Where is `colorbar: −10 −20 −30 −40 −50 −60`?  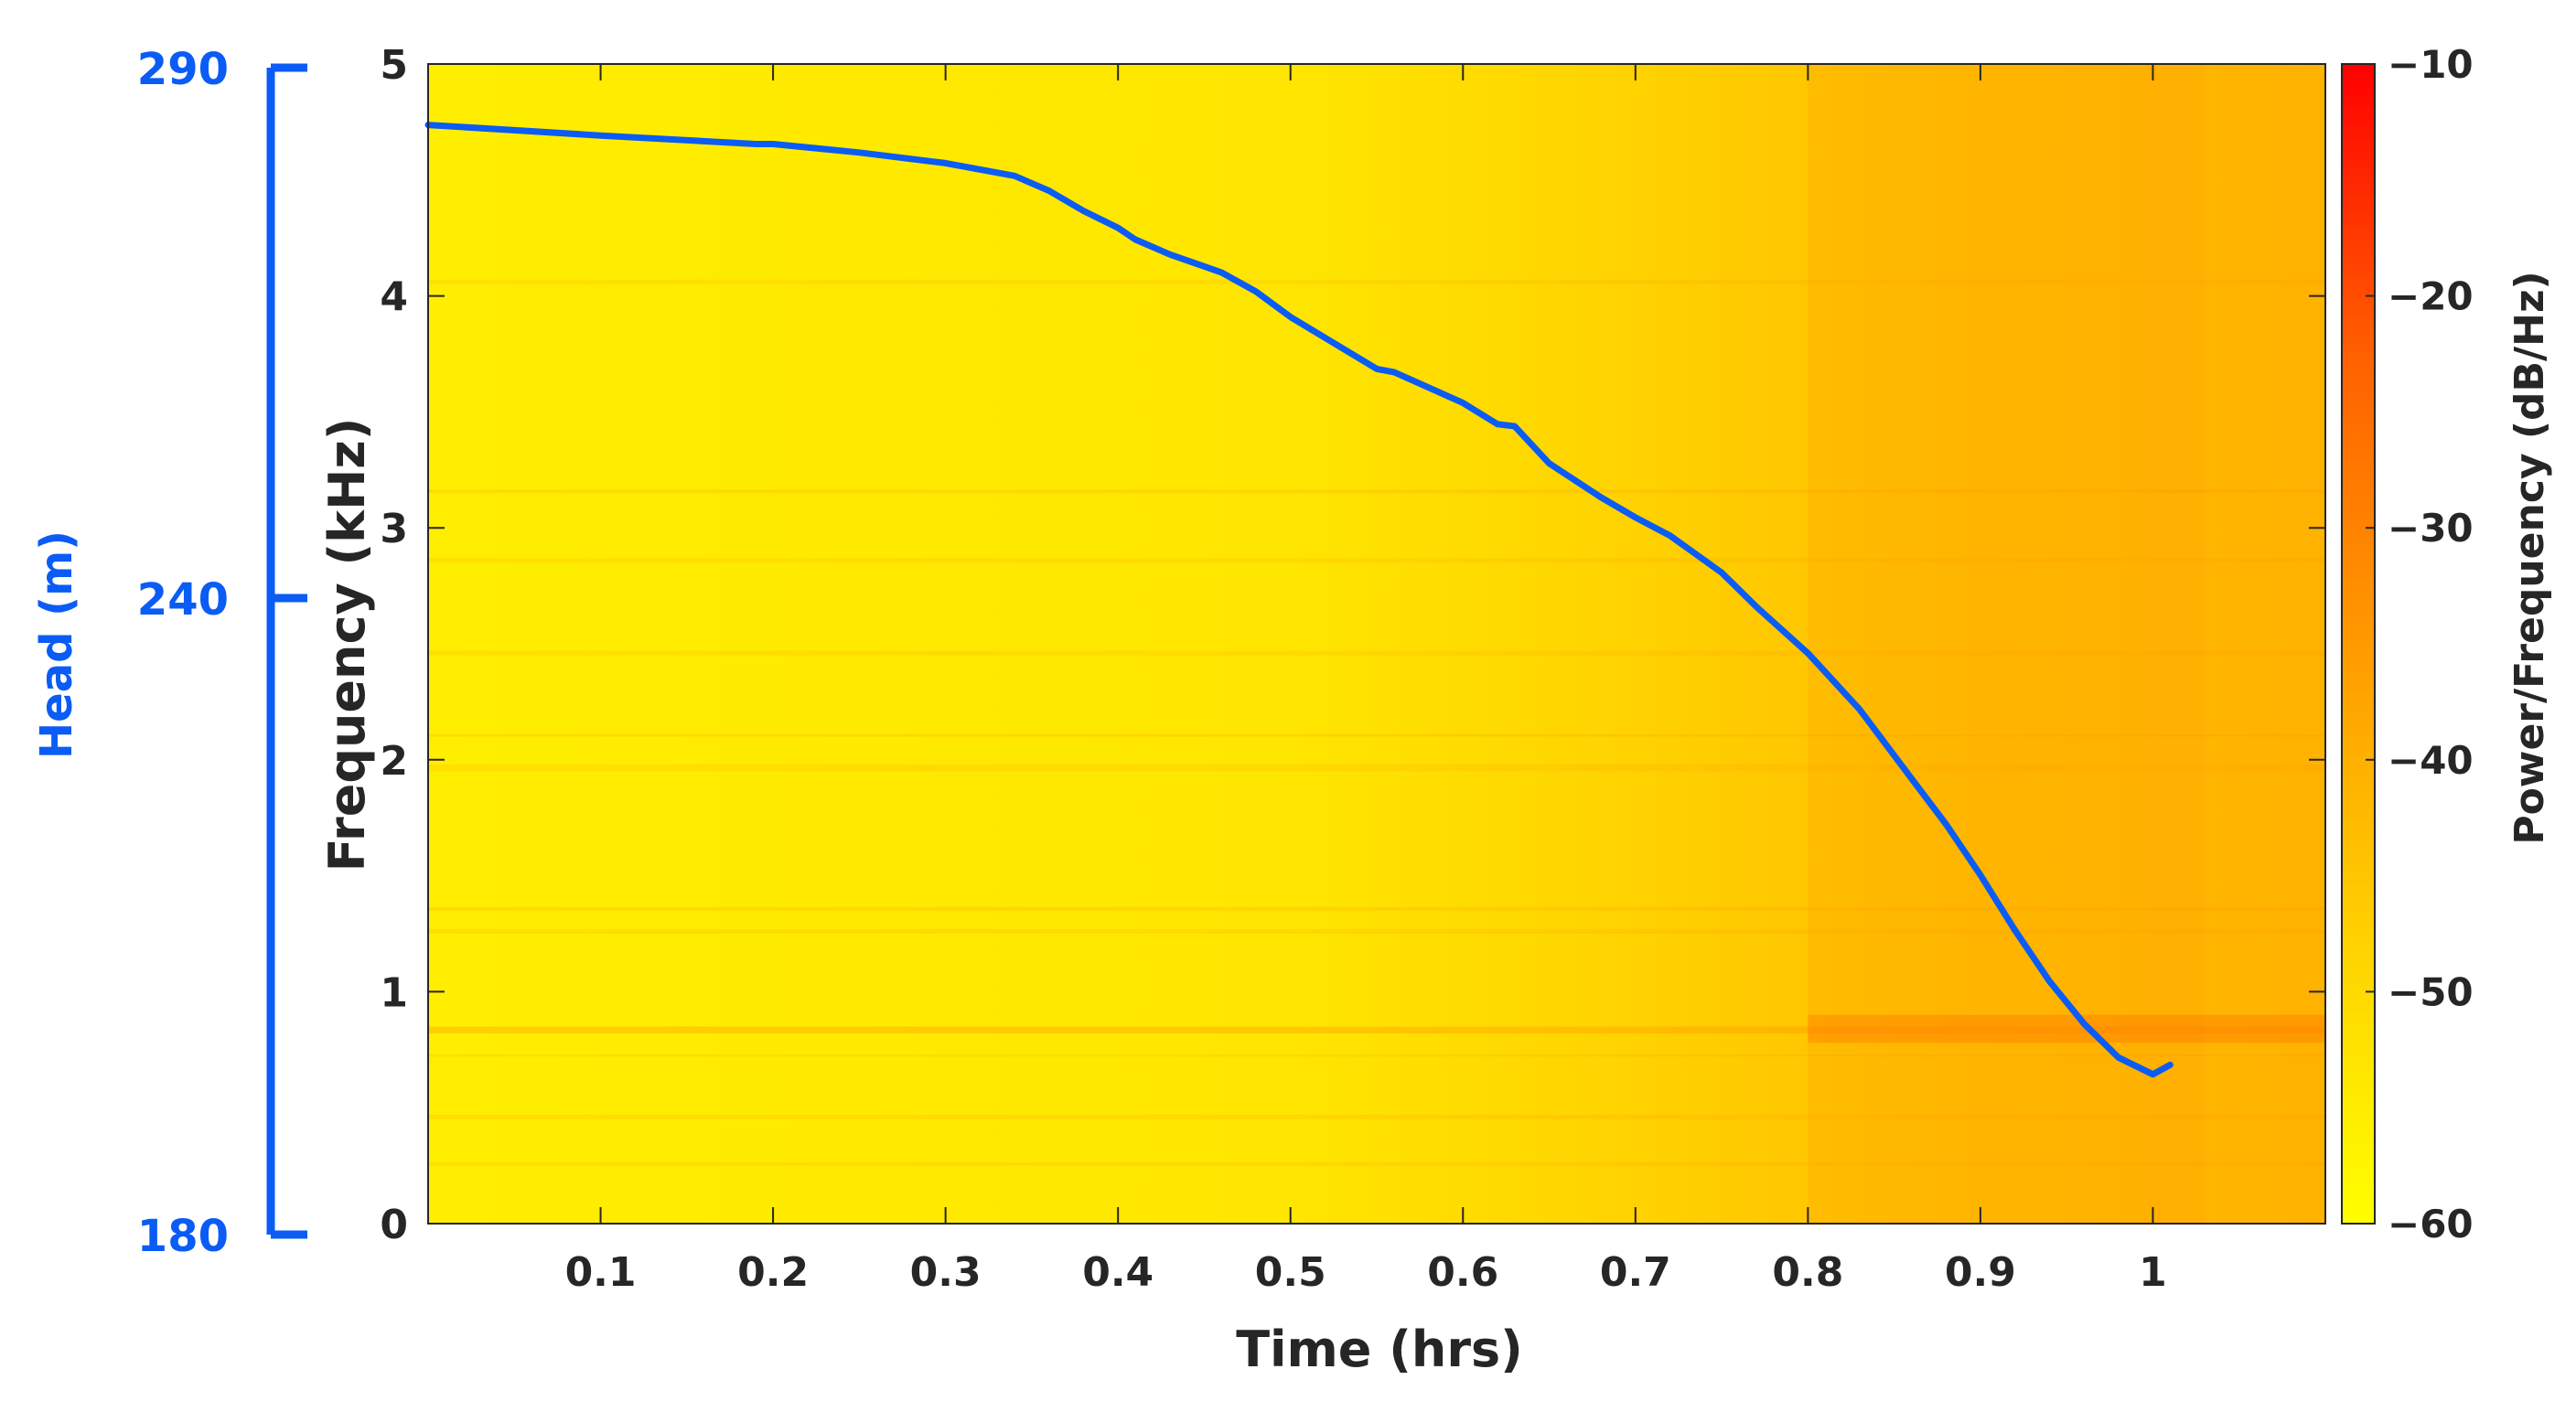 colorbar: −10 −20 −30 −40 −50 −60 is located at coordinates (2407, 644).